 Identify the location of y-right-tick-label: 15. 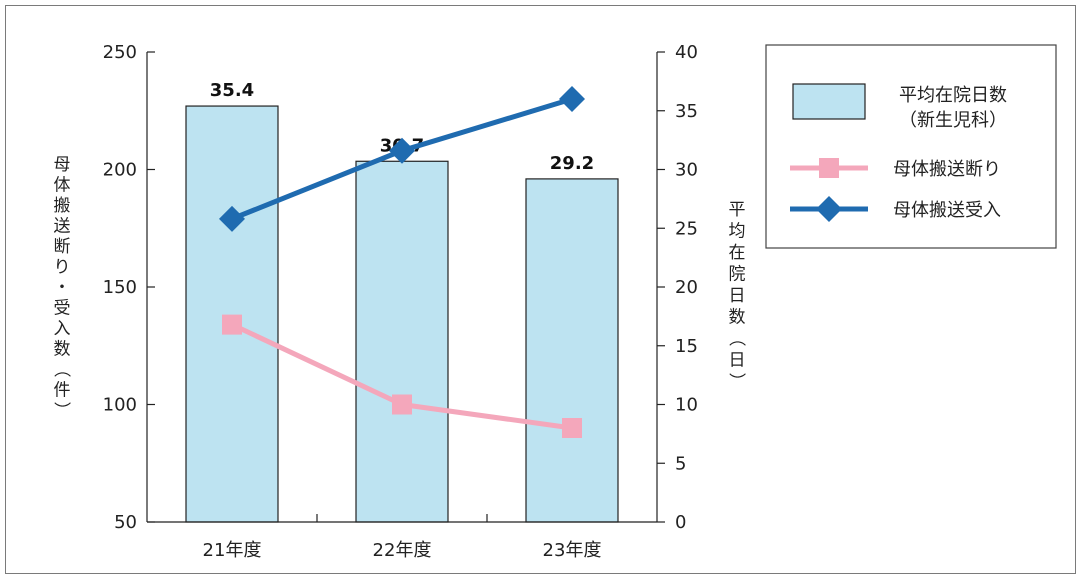
(686, 346).